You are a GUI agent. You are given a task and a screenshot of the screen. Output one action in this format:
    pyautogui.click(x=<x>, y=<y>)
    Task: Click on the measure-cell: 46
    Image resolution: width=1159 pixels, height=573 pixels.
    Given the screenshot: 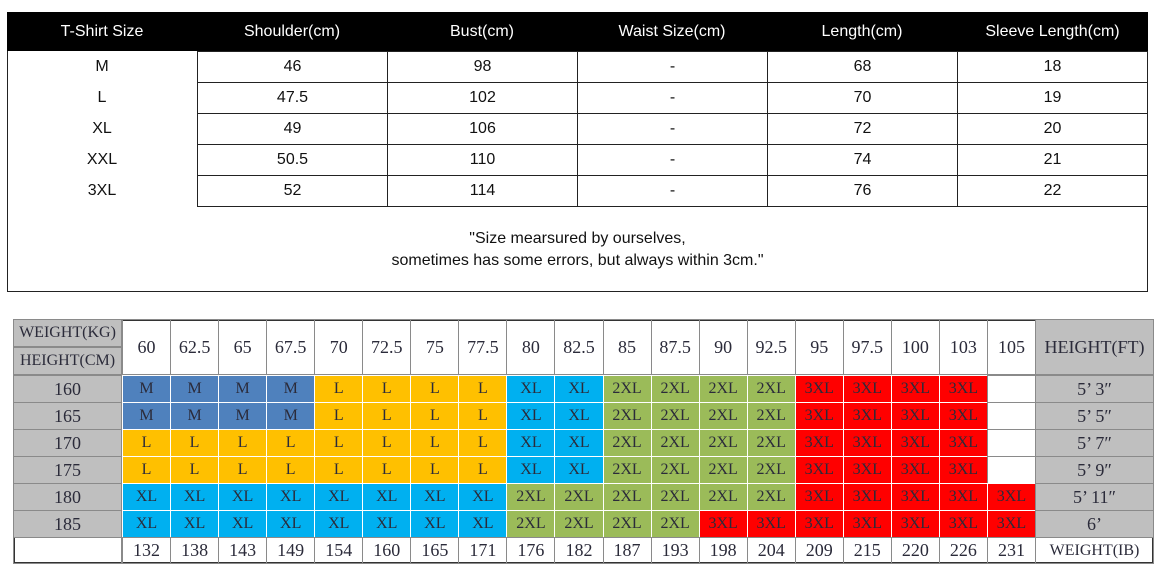 What is the action you would take?
    pyautogui.click(x=292, y=66)
    